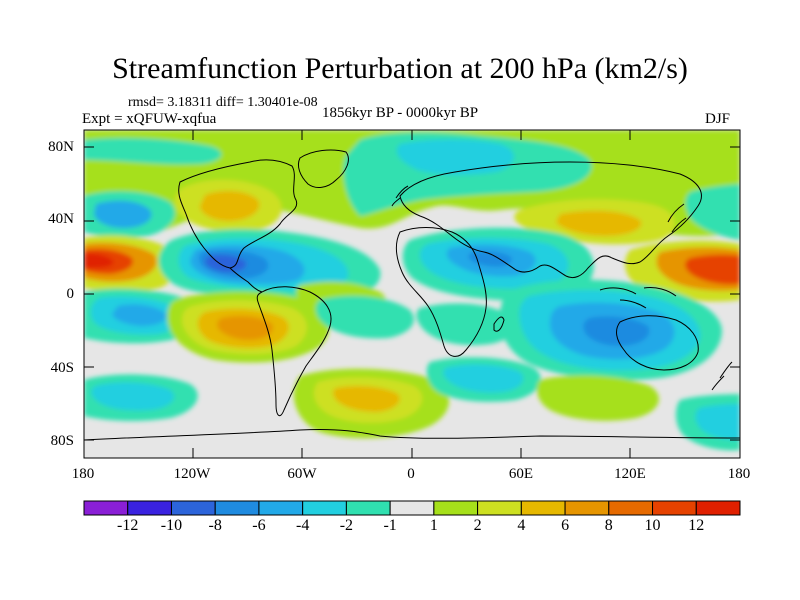 Image resolution: width=800 pixels, height=600 pixels. I want to click on lon-tick-120w: 120W, so click(192, 474).